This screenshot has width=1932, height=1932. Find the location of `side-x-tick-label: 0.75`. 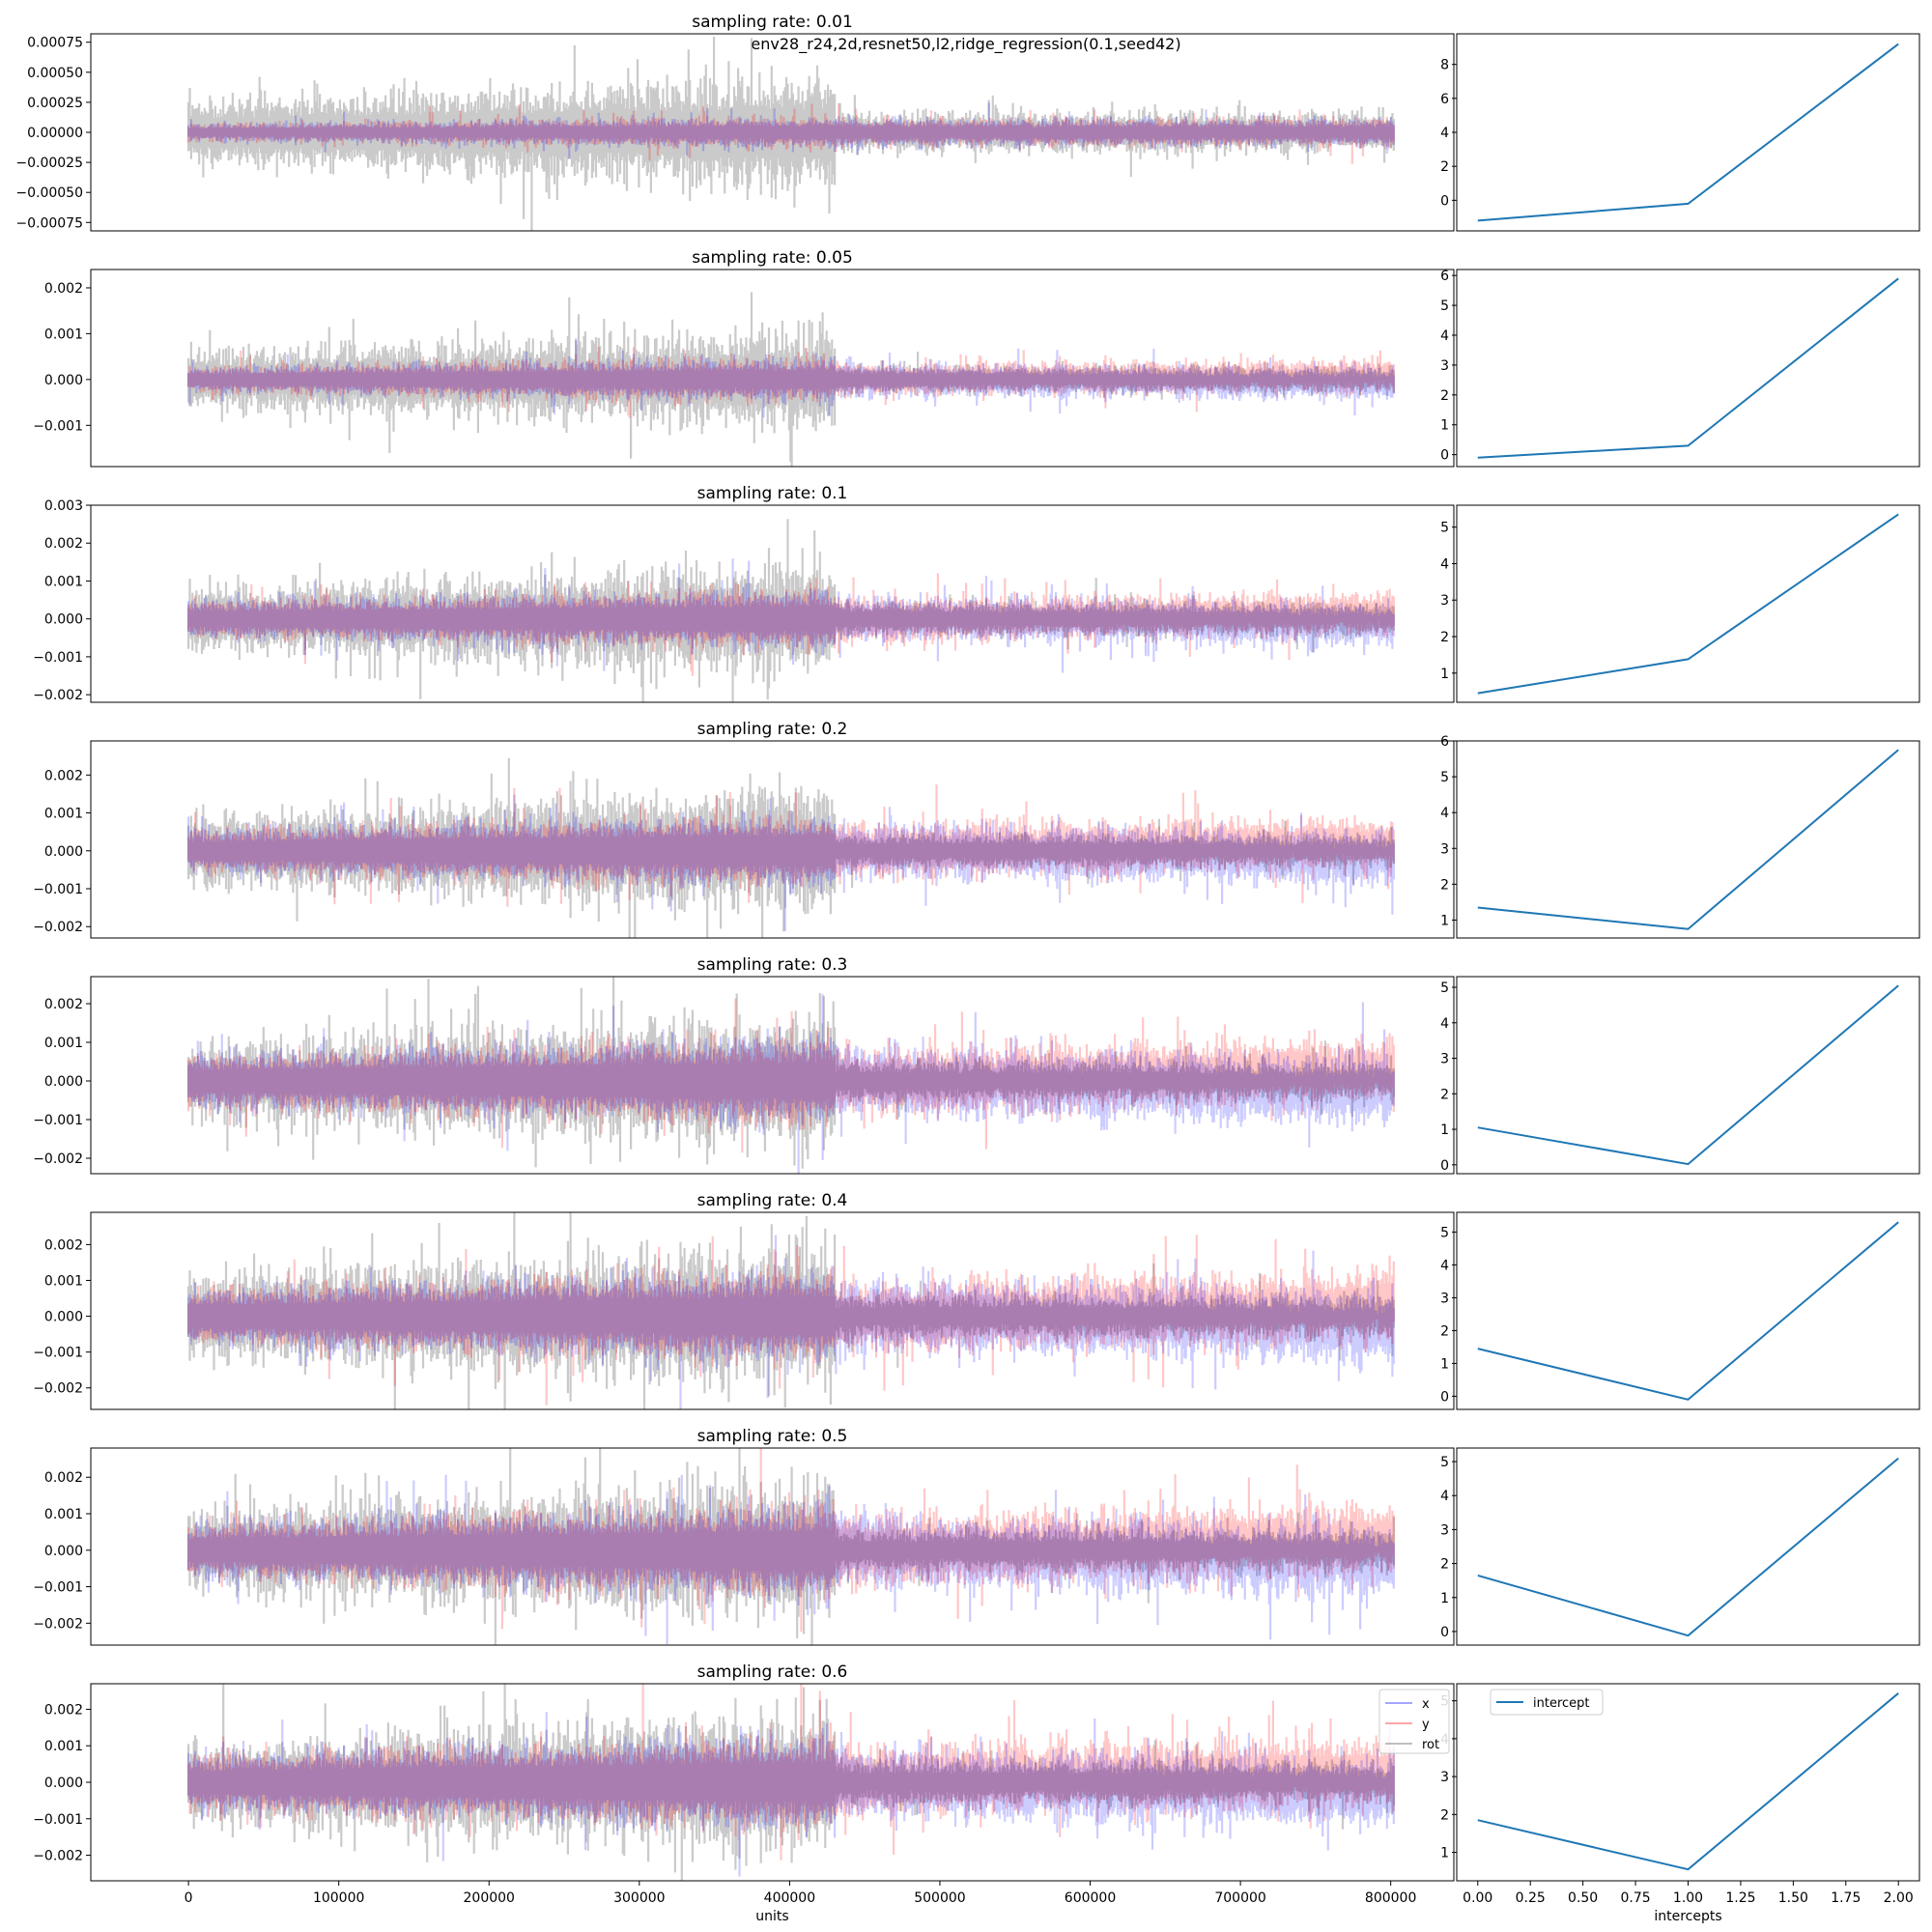

side-x-tick-label: 0.75 is located at coordinates (1635, 1898).